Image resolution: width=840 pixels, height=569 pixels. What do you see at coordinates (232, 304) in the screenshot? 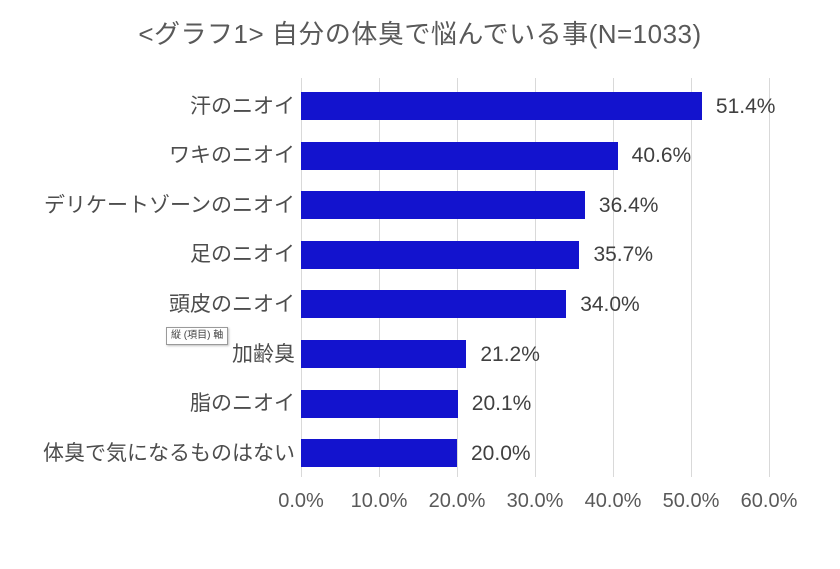
I see `category-axis-label: 頭皮のニオイ` at bounding box center [232, 304].